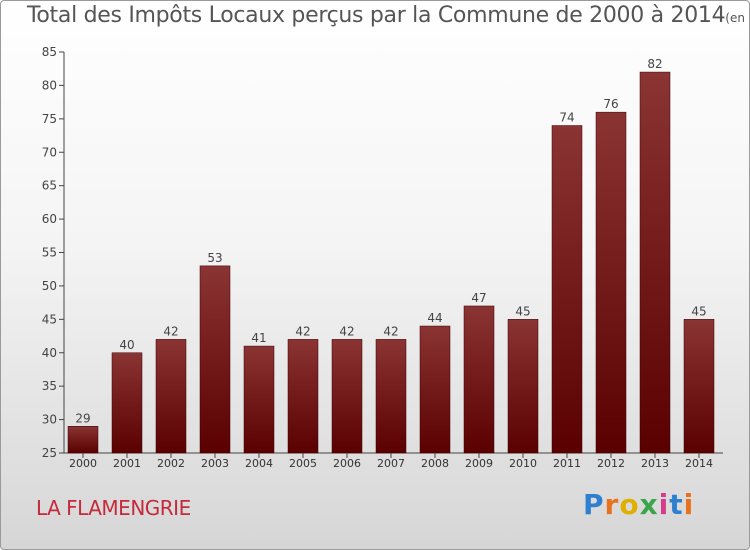 This screenshot has width=750, height=550. I want to click on y-tick-label: 25, so click(49, 453).